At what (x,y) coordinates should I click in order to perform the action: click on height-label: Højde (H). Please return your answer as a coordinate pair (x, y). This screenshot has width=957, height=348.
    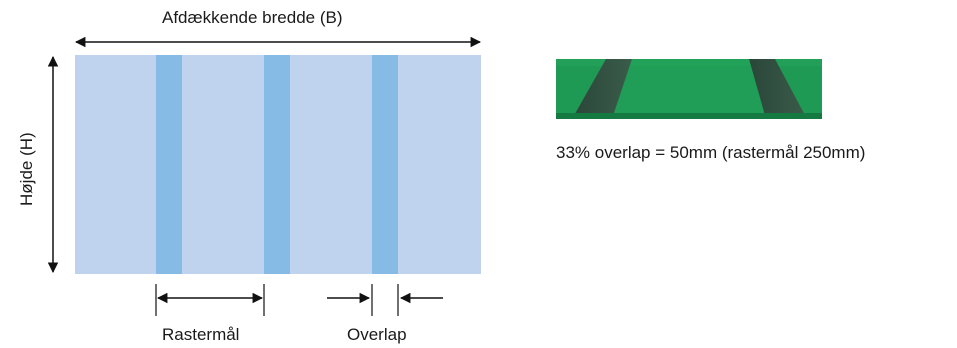
    Looking at the image, I should click on (26, 169).